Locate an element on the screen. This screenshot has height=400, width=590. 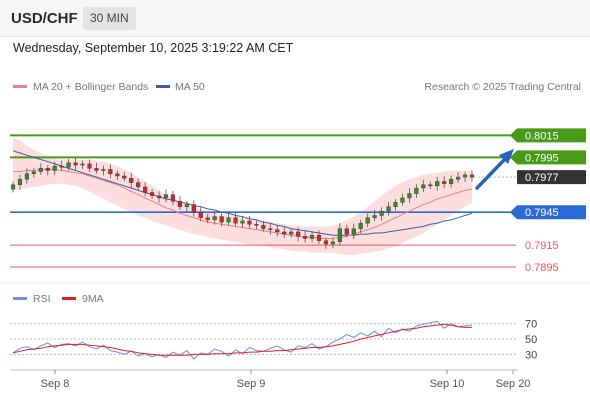
level-label: 0.8015 is located at coordinates (542, 136).